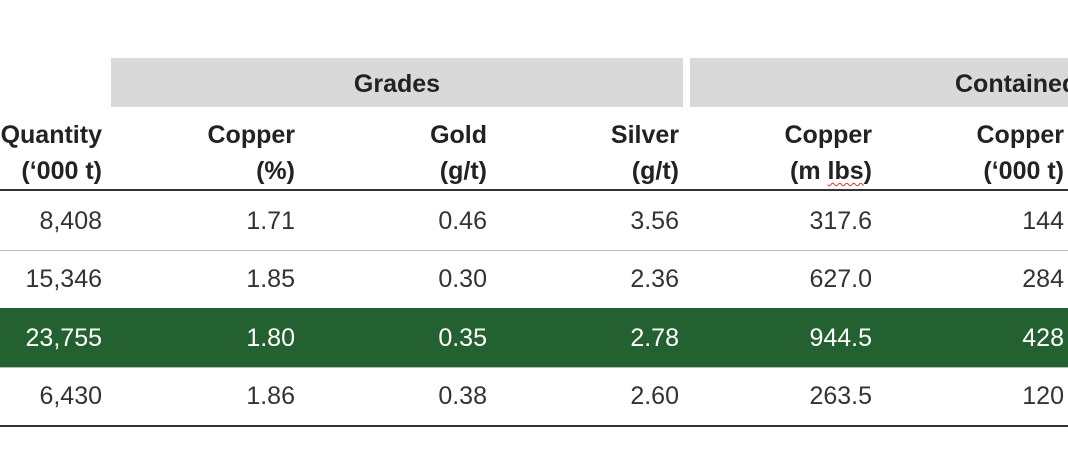  What do you see at coordinates (458, 135) in the screenshot?
I see `column-header: Gold` at bounding box center [458, 135].